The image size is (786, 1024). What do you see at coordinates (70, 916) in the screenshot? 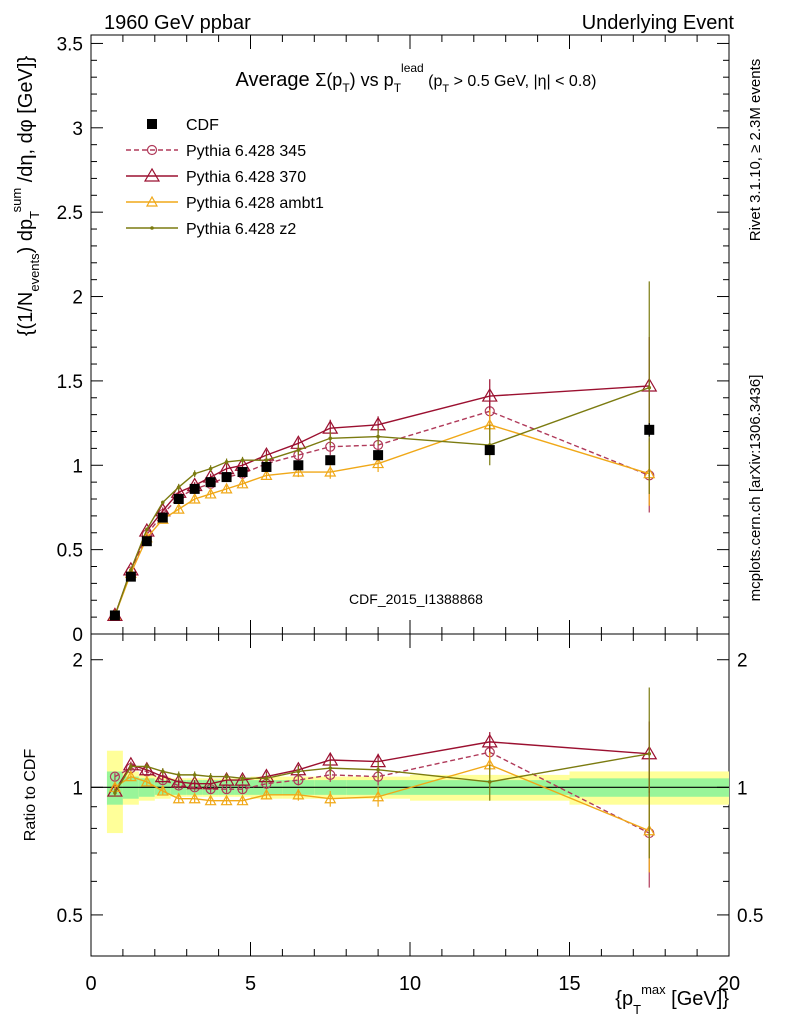
I see `ratio-y-tick-label: 0.5` at bounding box center [70, 916].